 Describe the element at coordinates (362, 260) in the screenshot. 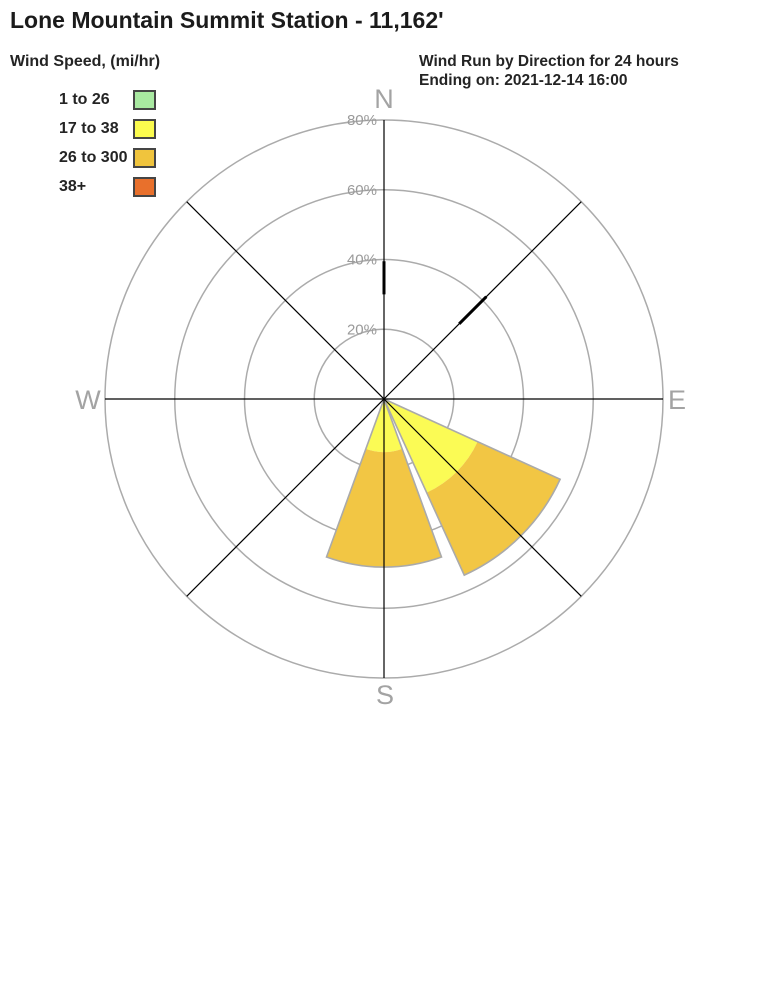

I see `ring-label: 40%` at that location.